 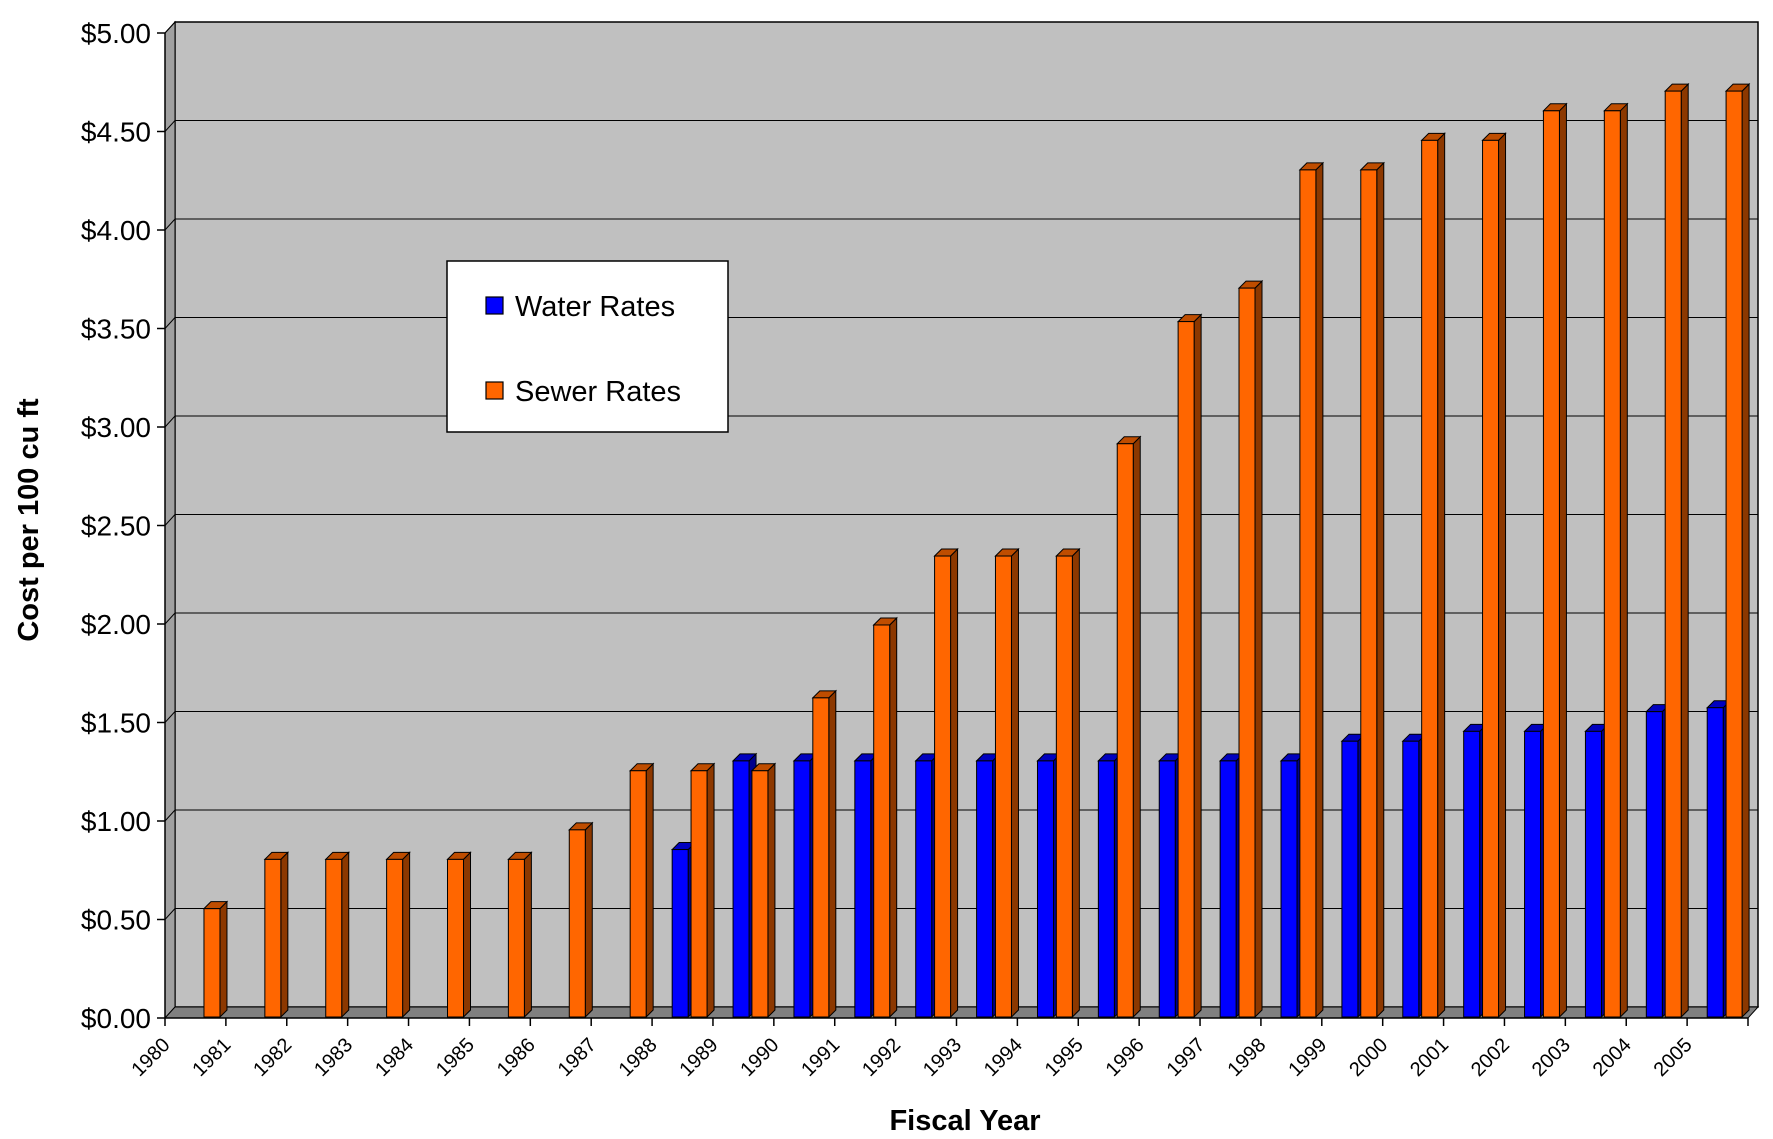 What do you see at coordinates (1536, 871) in the screenshot?
I see `bar-water-2002` at bounding box center [1536, 871].